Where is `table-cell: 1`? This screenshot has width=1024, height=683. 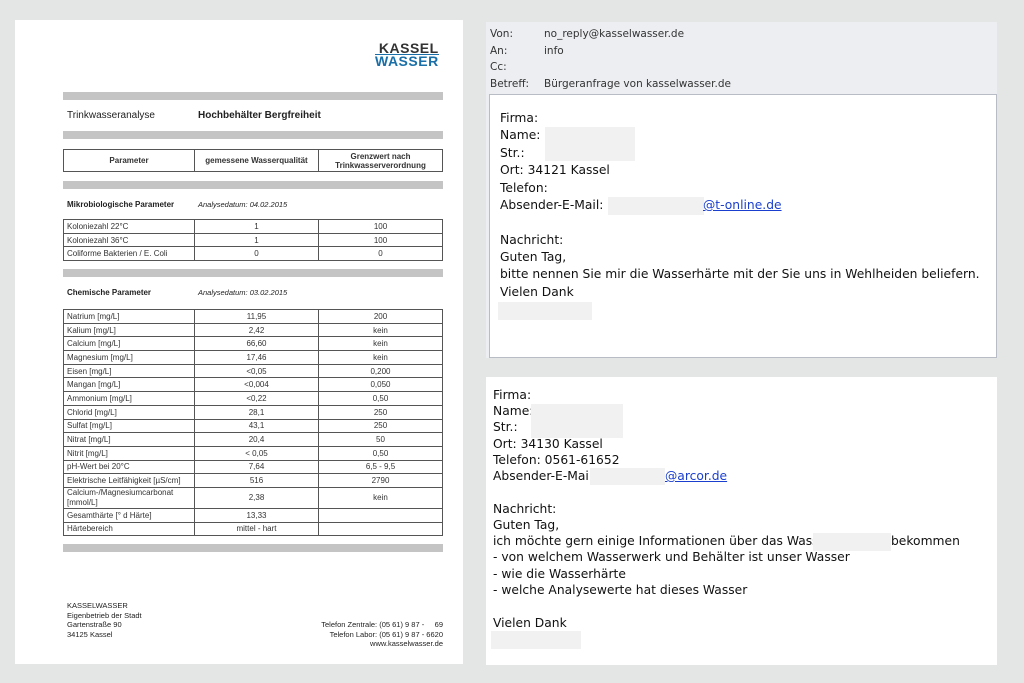
table-cell: 1 is located at coordinates (256, 226).